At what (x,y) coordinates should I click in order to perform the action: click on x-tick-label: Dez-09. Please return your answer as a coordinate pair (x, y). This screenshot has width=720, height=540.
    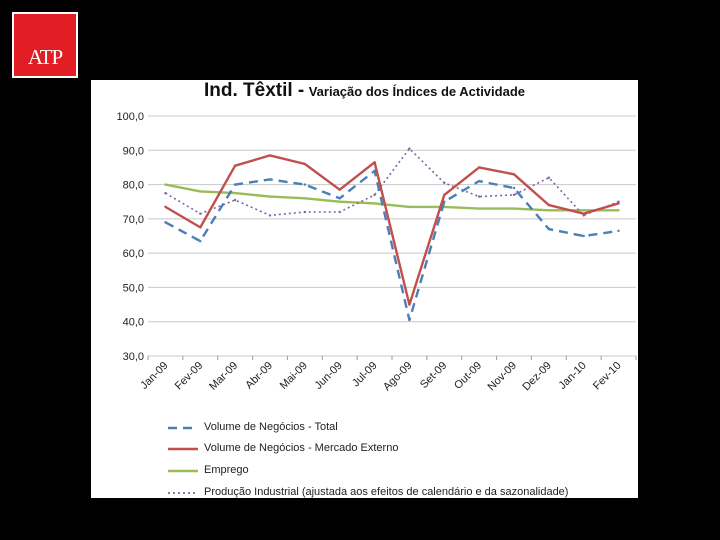
    Looking at the image, I should click on (537, 377).